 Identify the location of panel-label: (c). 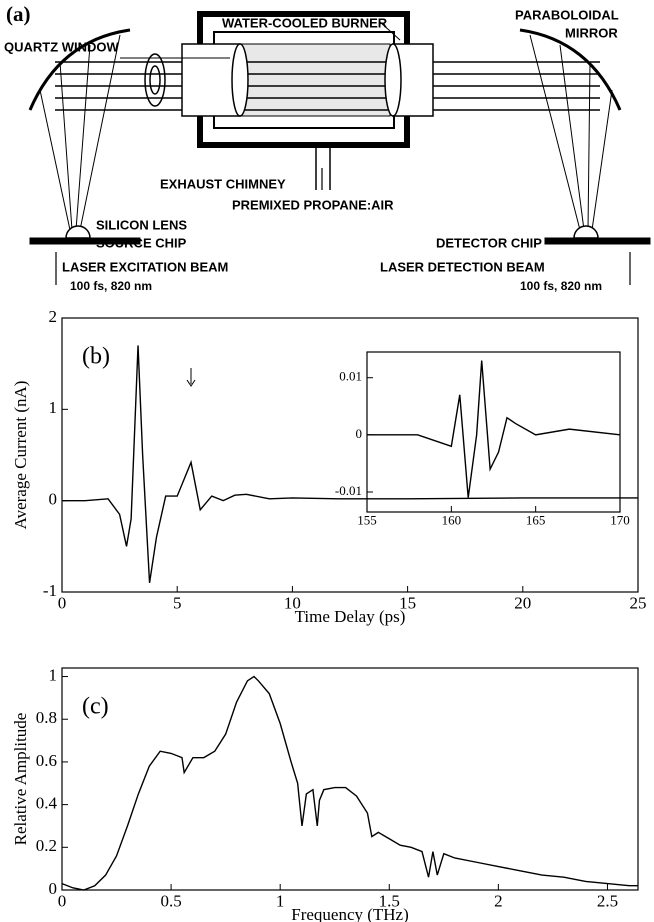
(95, 707).